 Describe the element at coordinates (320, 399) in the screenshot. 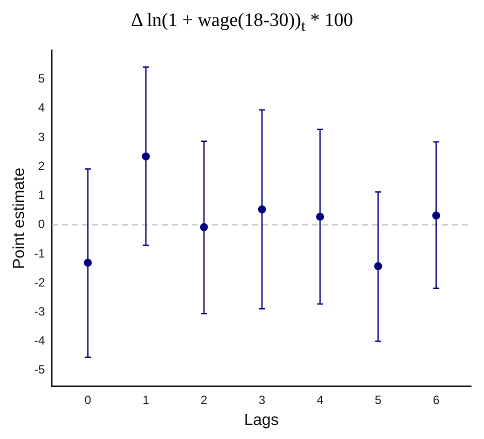

I see `x-tick-label: 4` at that location.